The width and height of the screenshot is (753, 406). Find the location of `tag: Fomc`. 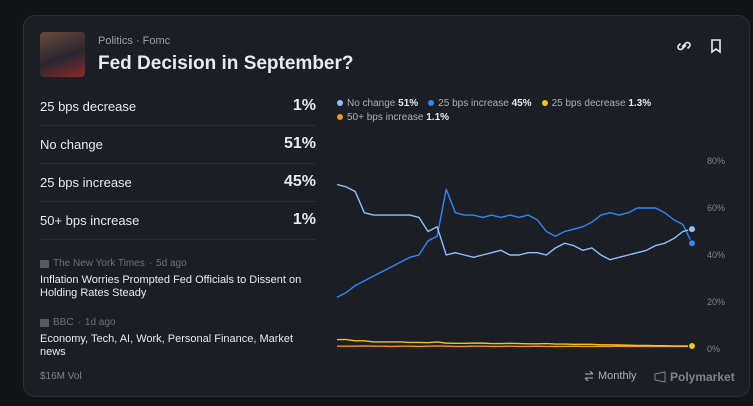

tag: Fomc is located at coordinates (156, 41).